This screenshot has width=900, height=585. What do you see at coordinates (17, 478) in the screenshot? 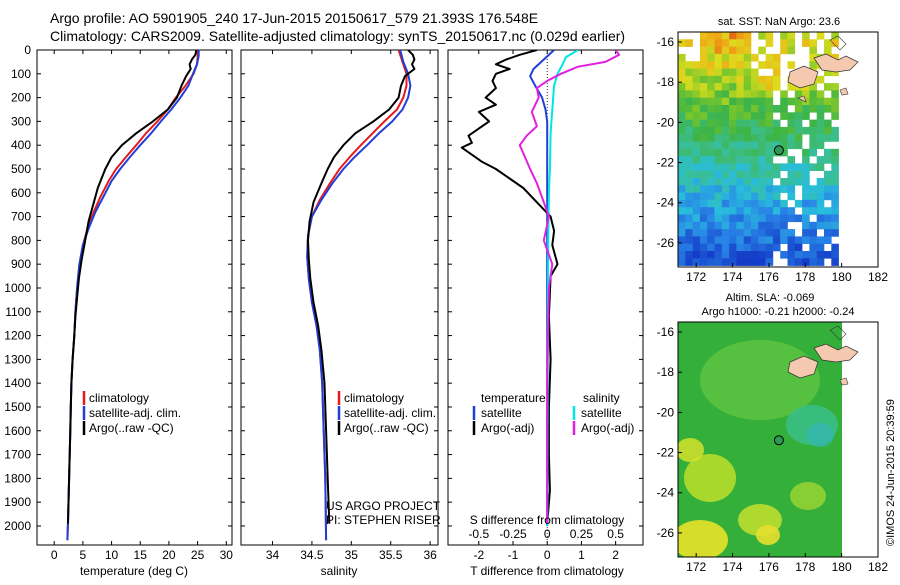
I see `depth-tick-label: 1800` at bounding box center [17, 478].